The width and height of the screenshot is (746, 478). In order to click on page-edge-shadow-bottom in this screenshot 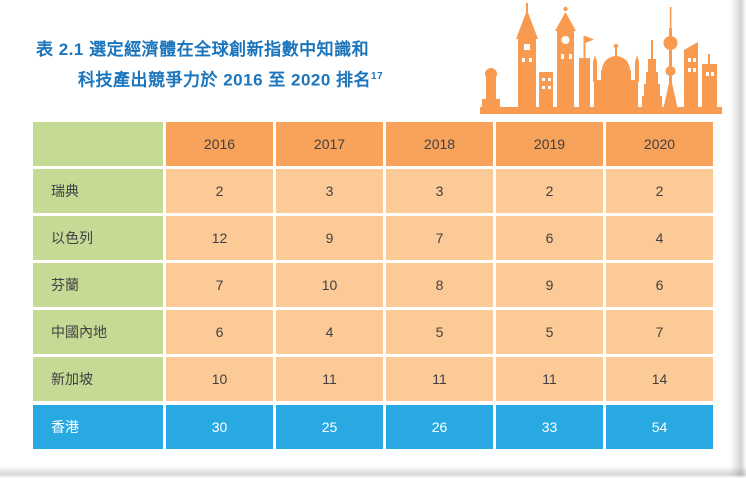, I will do `click(373, 472)`.